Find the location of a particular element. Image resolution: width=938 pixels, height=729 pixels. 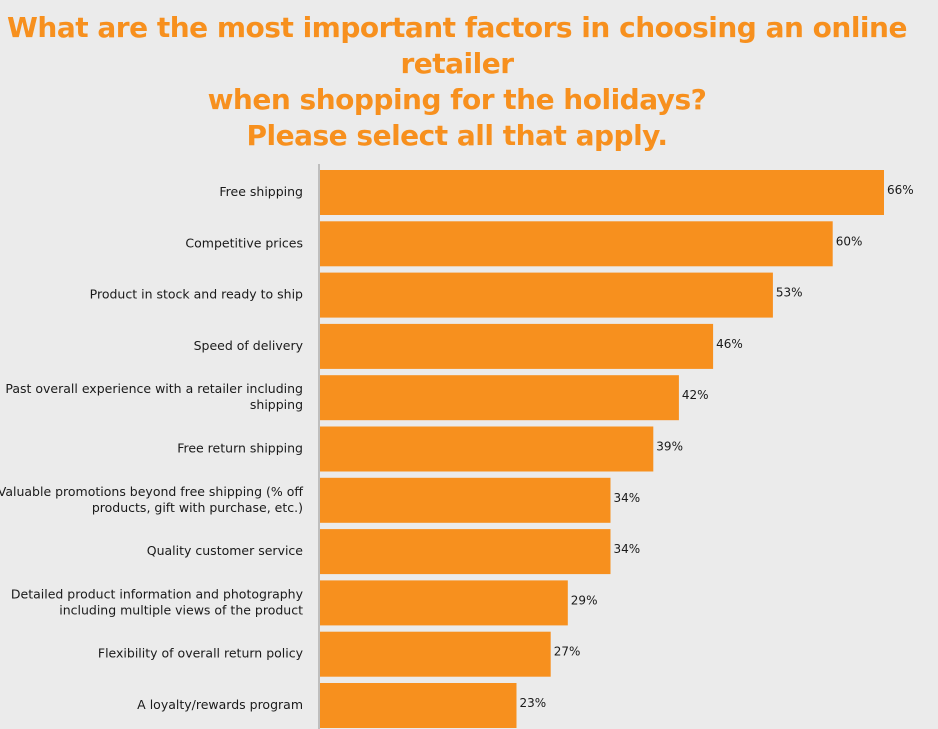

value-label-2: 53% is located at coordinates (789, 293).